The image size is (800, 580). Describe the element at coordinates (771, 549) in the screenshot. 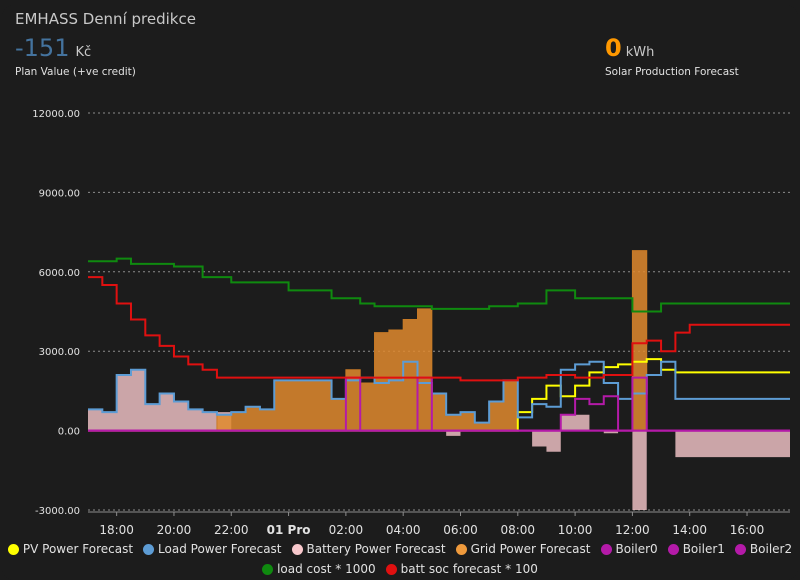

I see `legend-label: Boiler2` at that location.